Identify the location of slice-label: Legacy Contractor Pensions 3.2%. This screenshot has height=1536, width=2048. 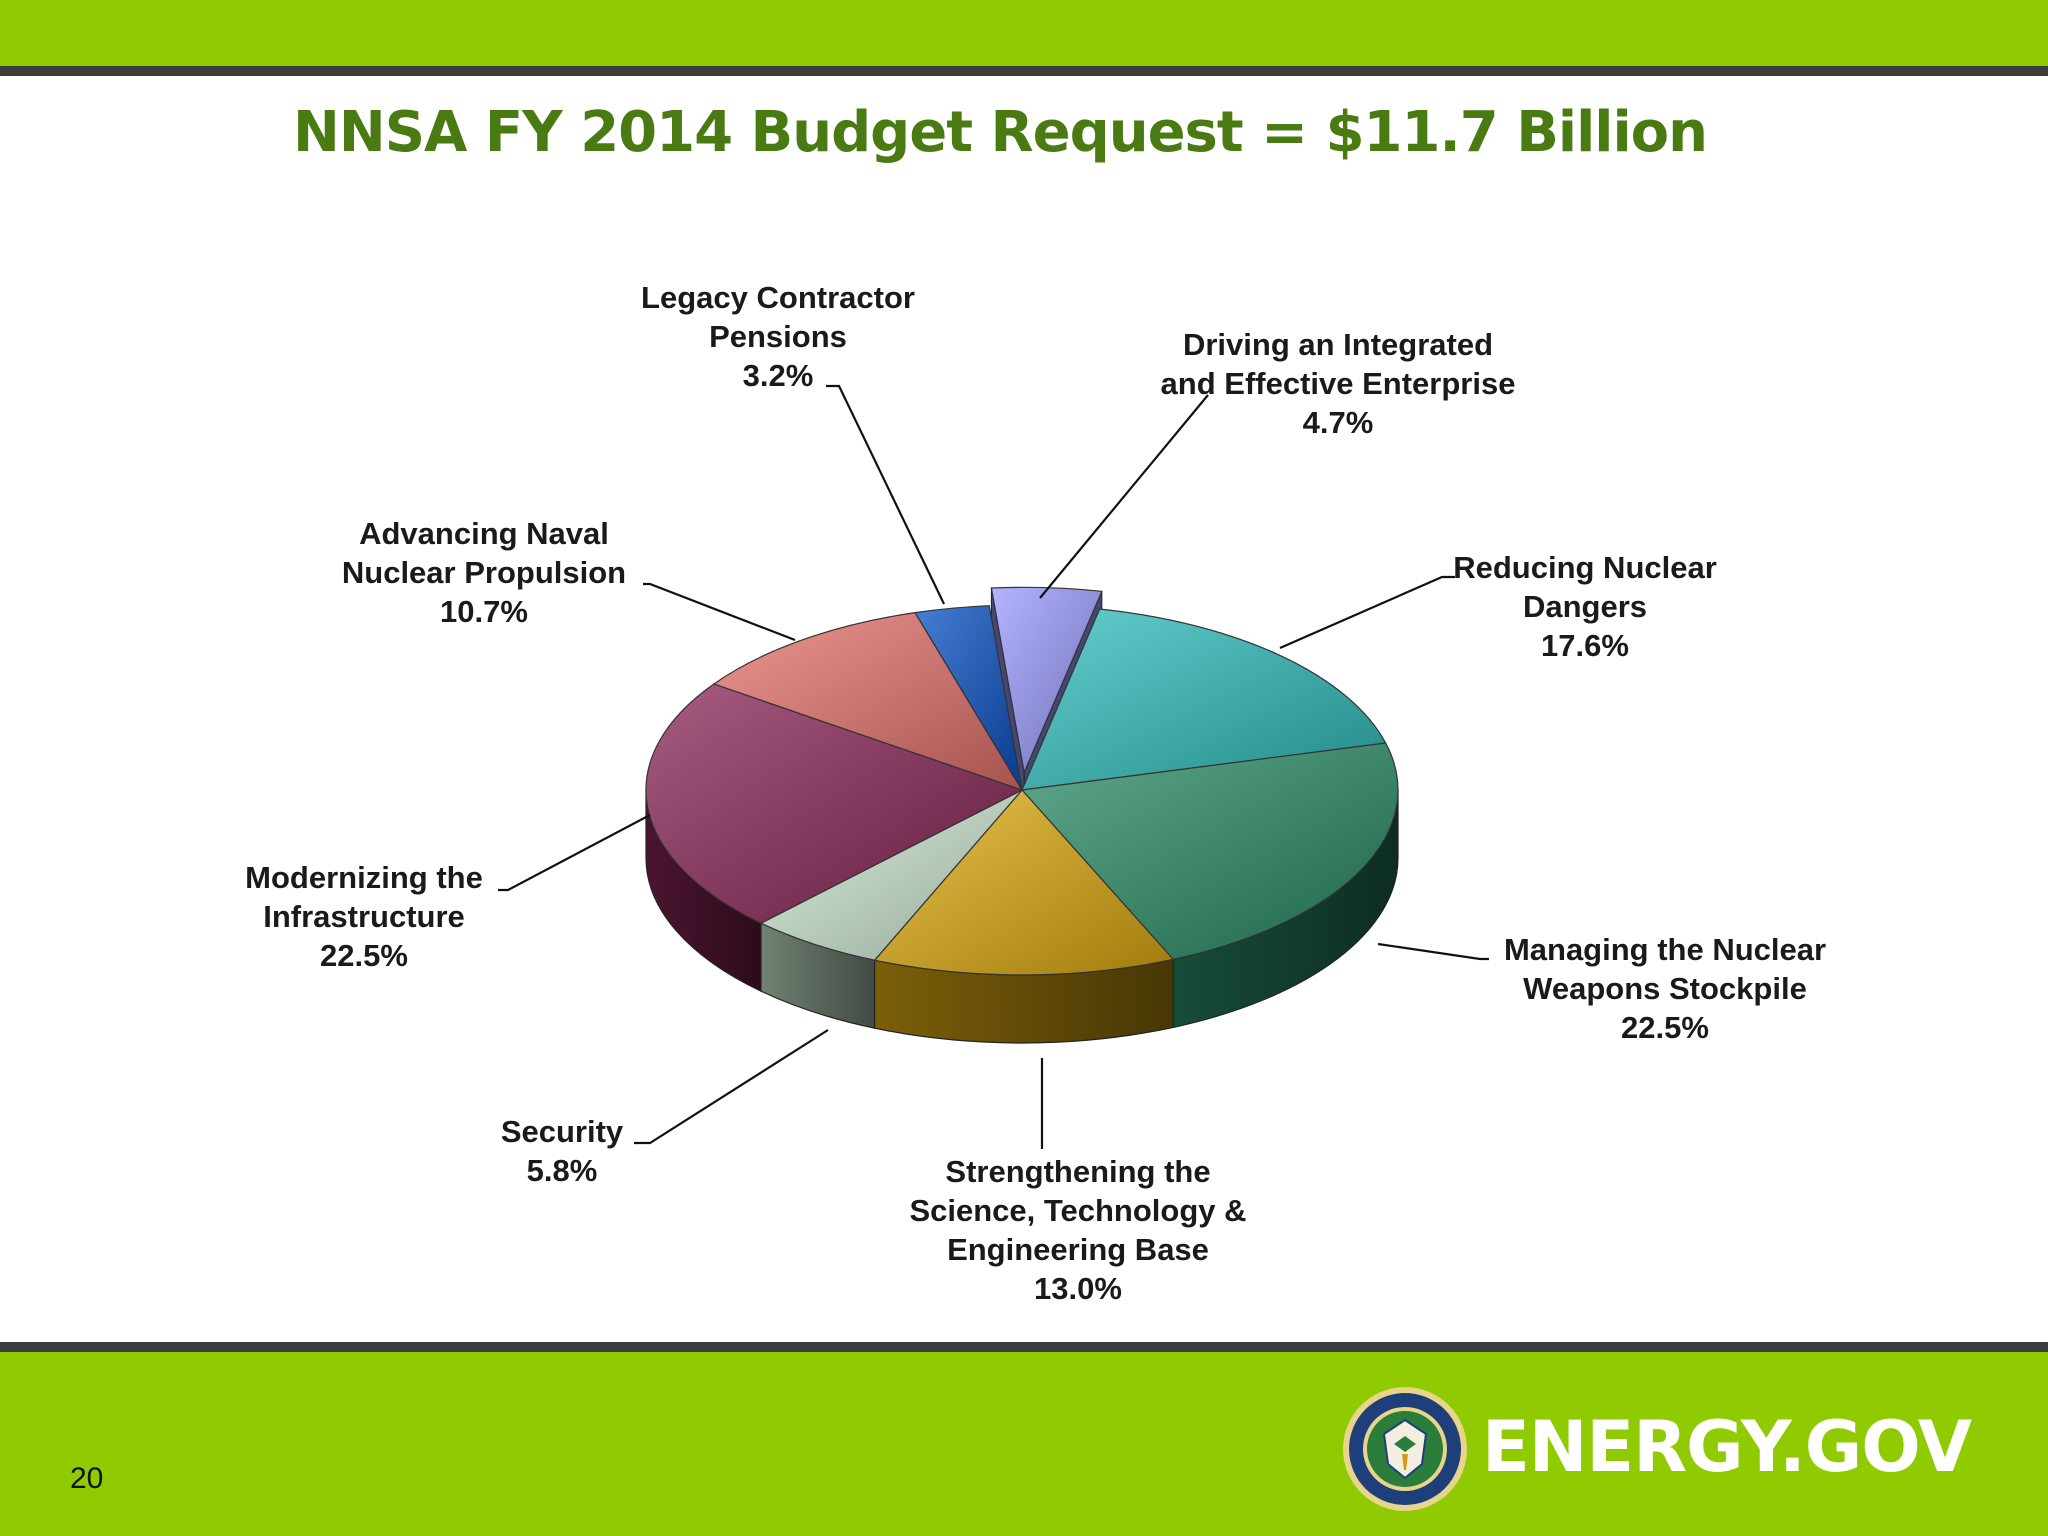
(778, 336).